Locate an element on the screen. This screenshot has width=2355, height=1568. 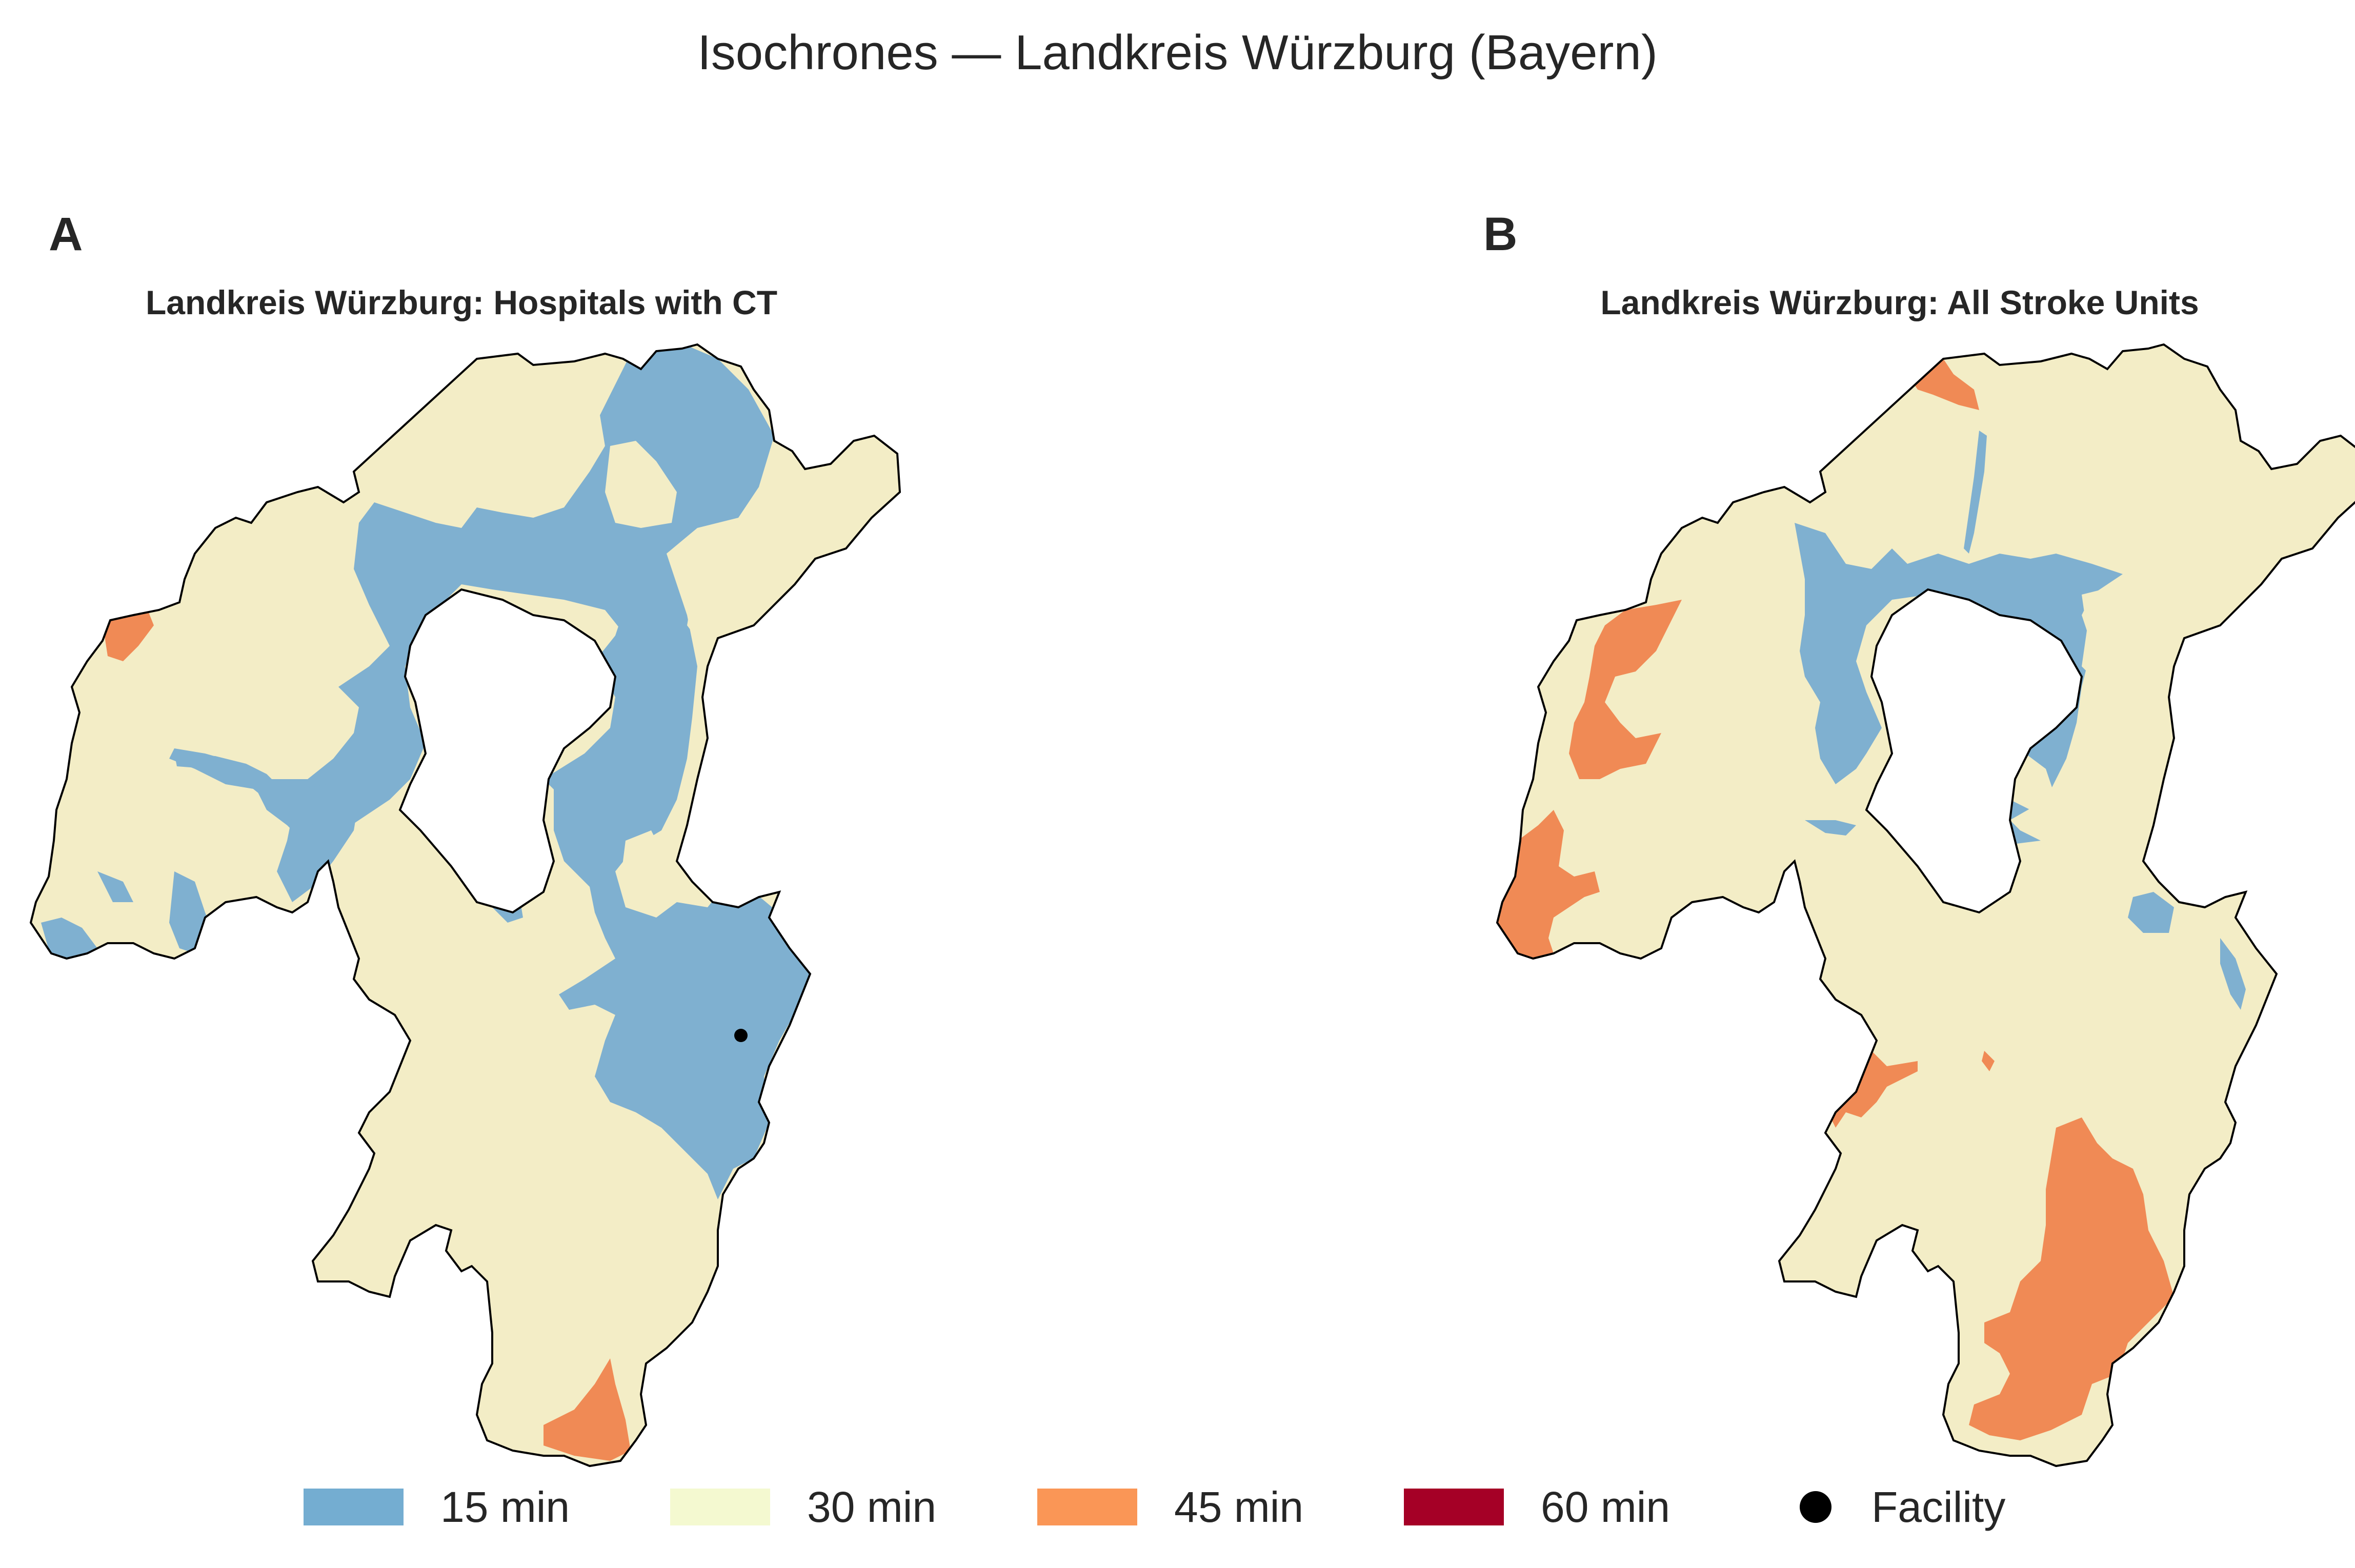
legend-item-facility: Facility is located at coordinates (1889, 1507).